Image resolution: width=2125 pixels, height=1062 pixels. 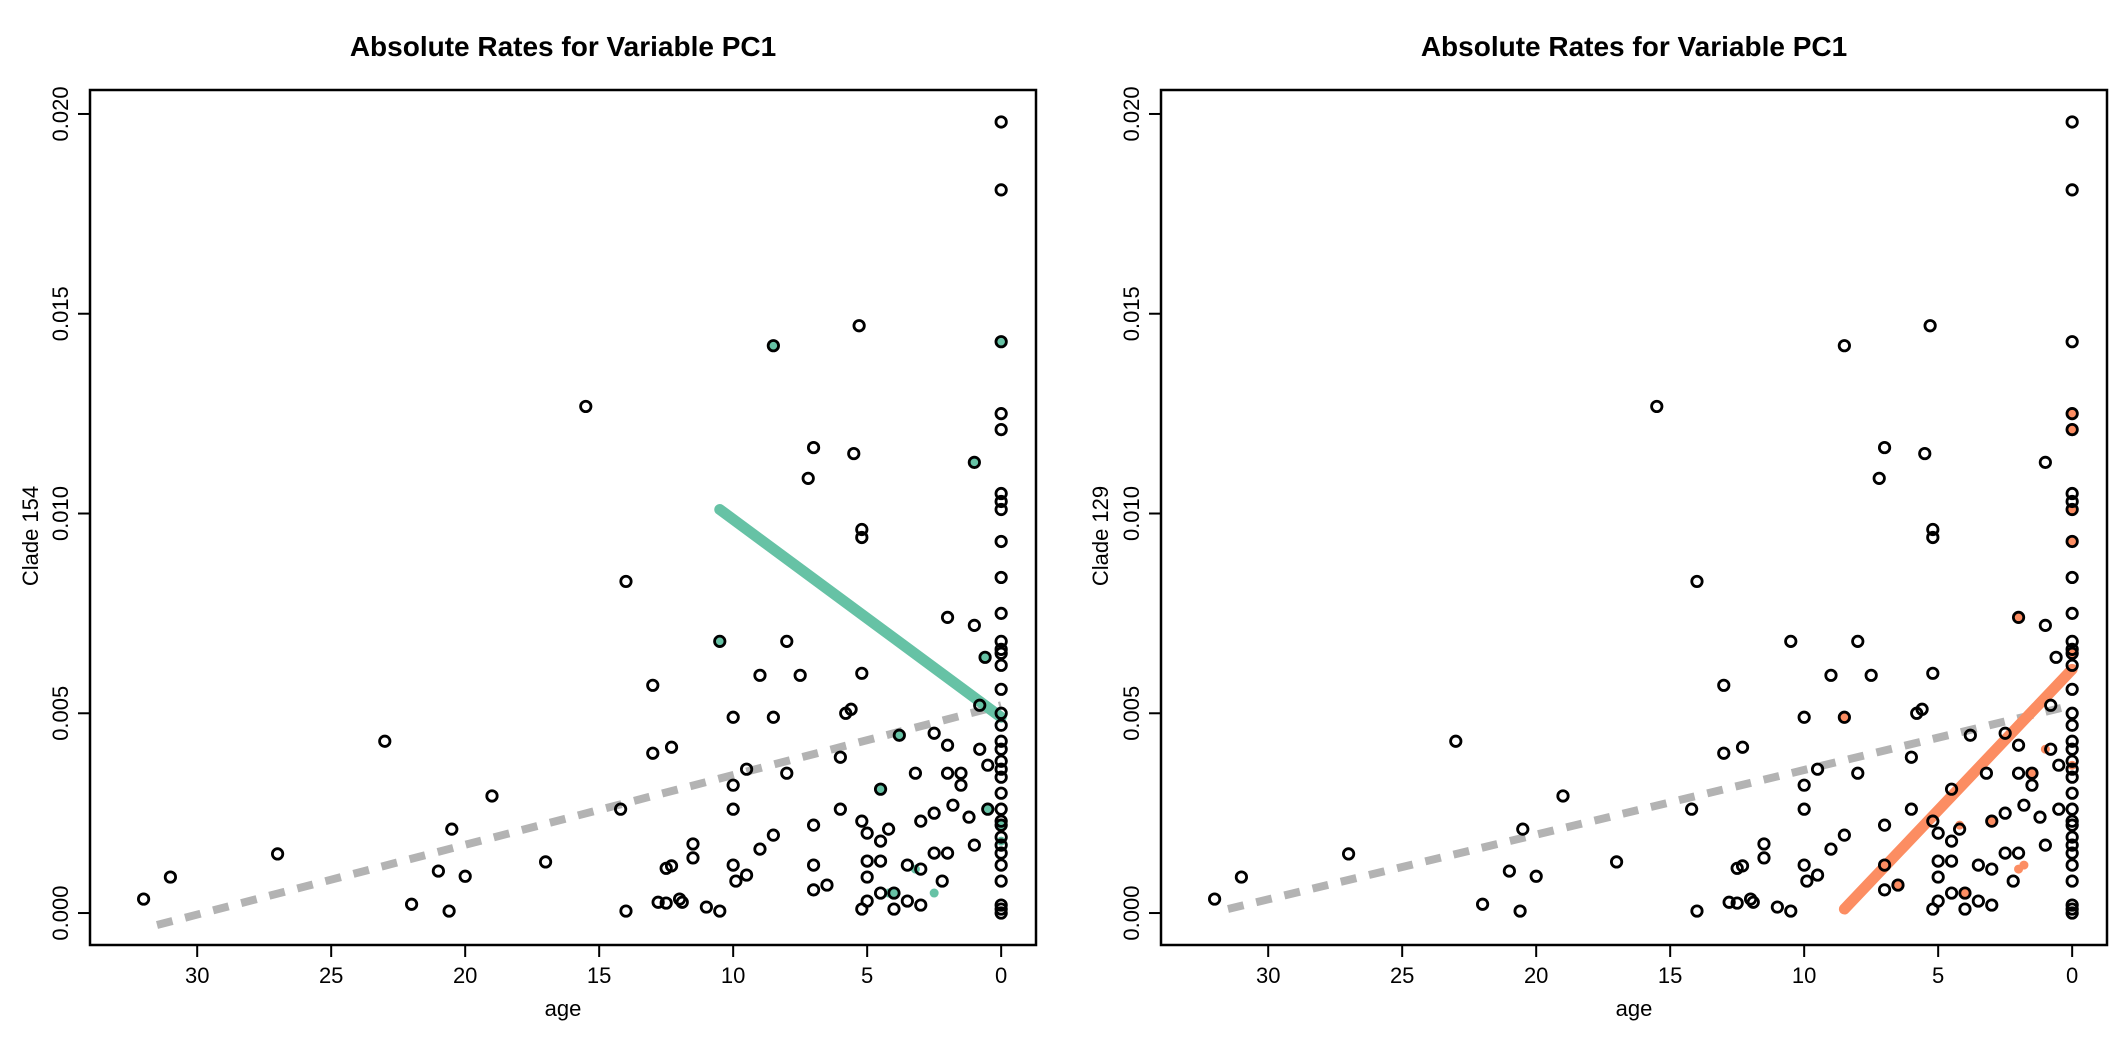 What do you see at coordinates (2072, 975) in the screenshot?
I see `x-tick-label: 0` at bounding box center [2072, 975].